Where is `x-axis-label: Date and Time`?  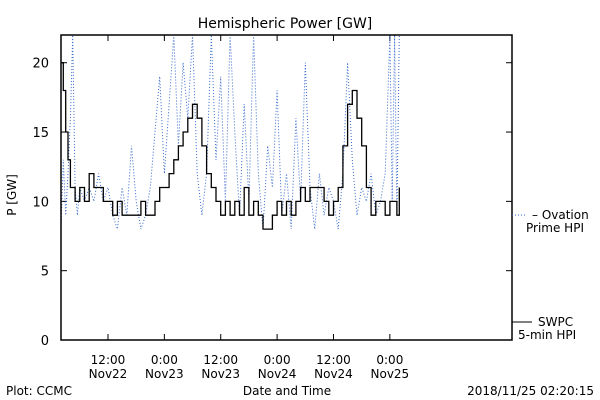 x-axis-label: Date and Time is located at coordinates (287, 391).